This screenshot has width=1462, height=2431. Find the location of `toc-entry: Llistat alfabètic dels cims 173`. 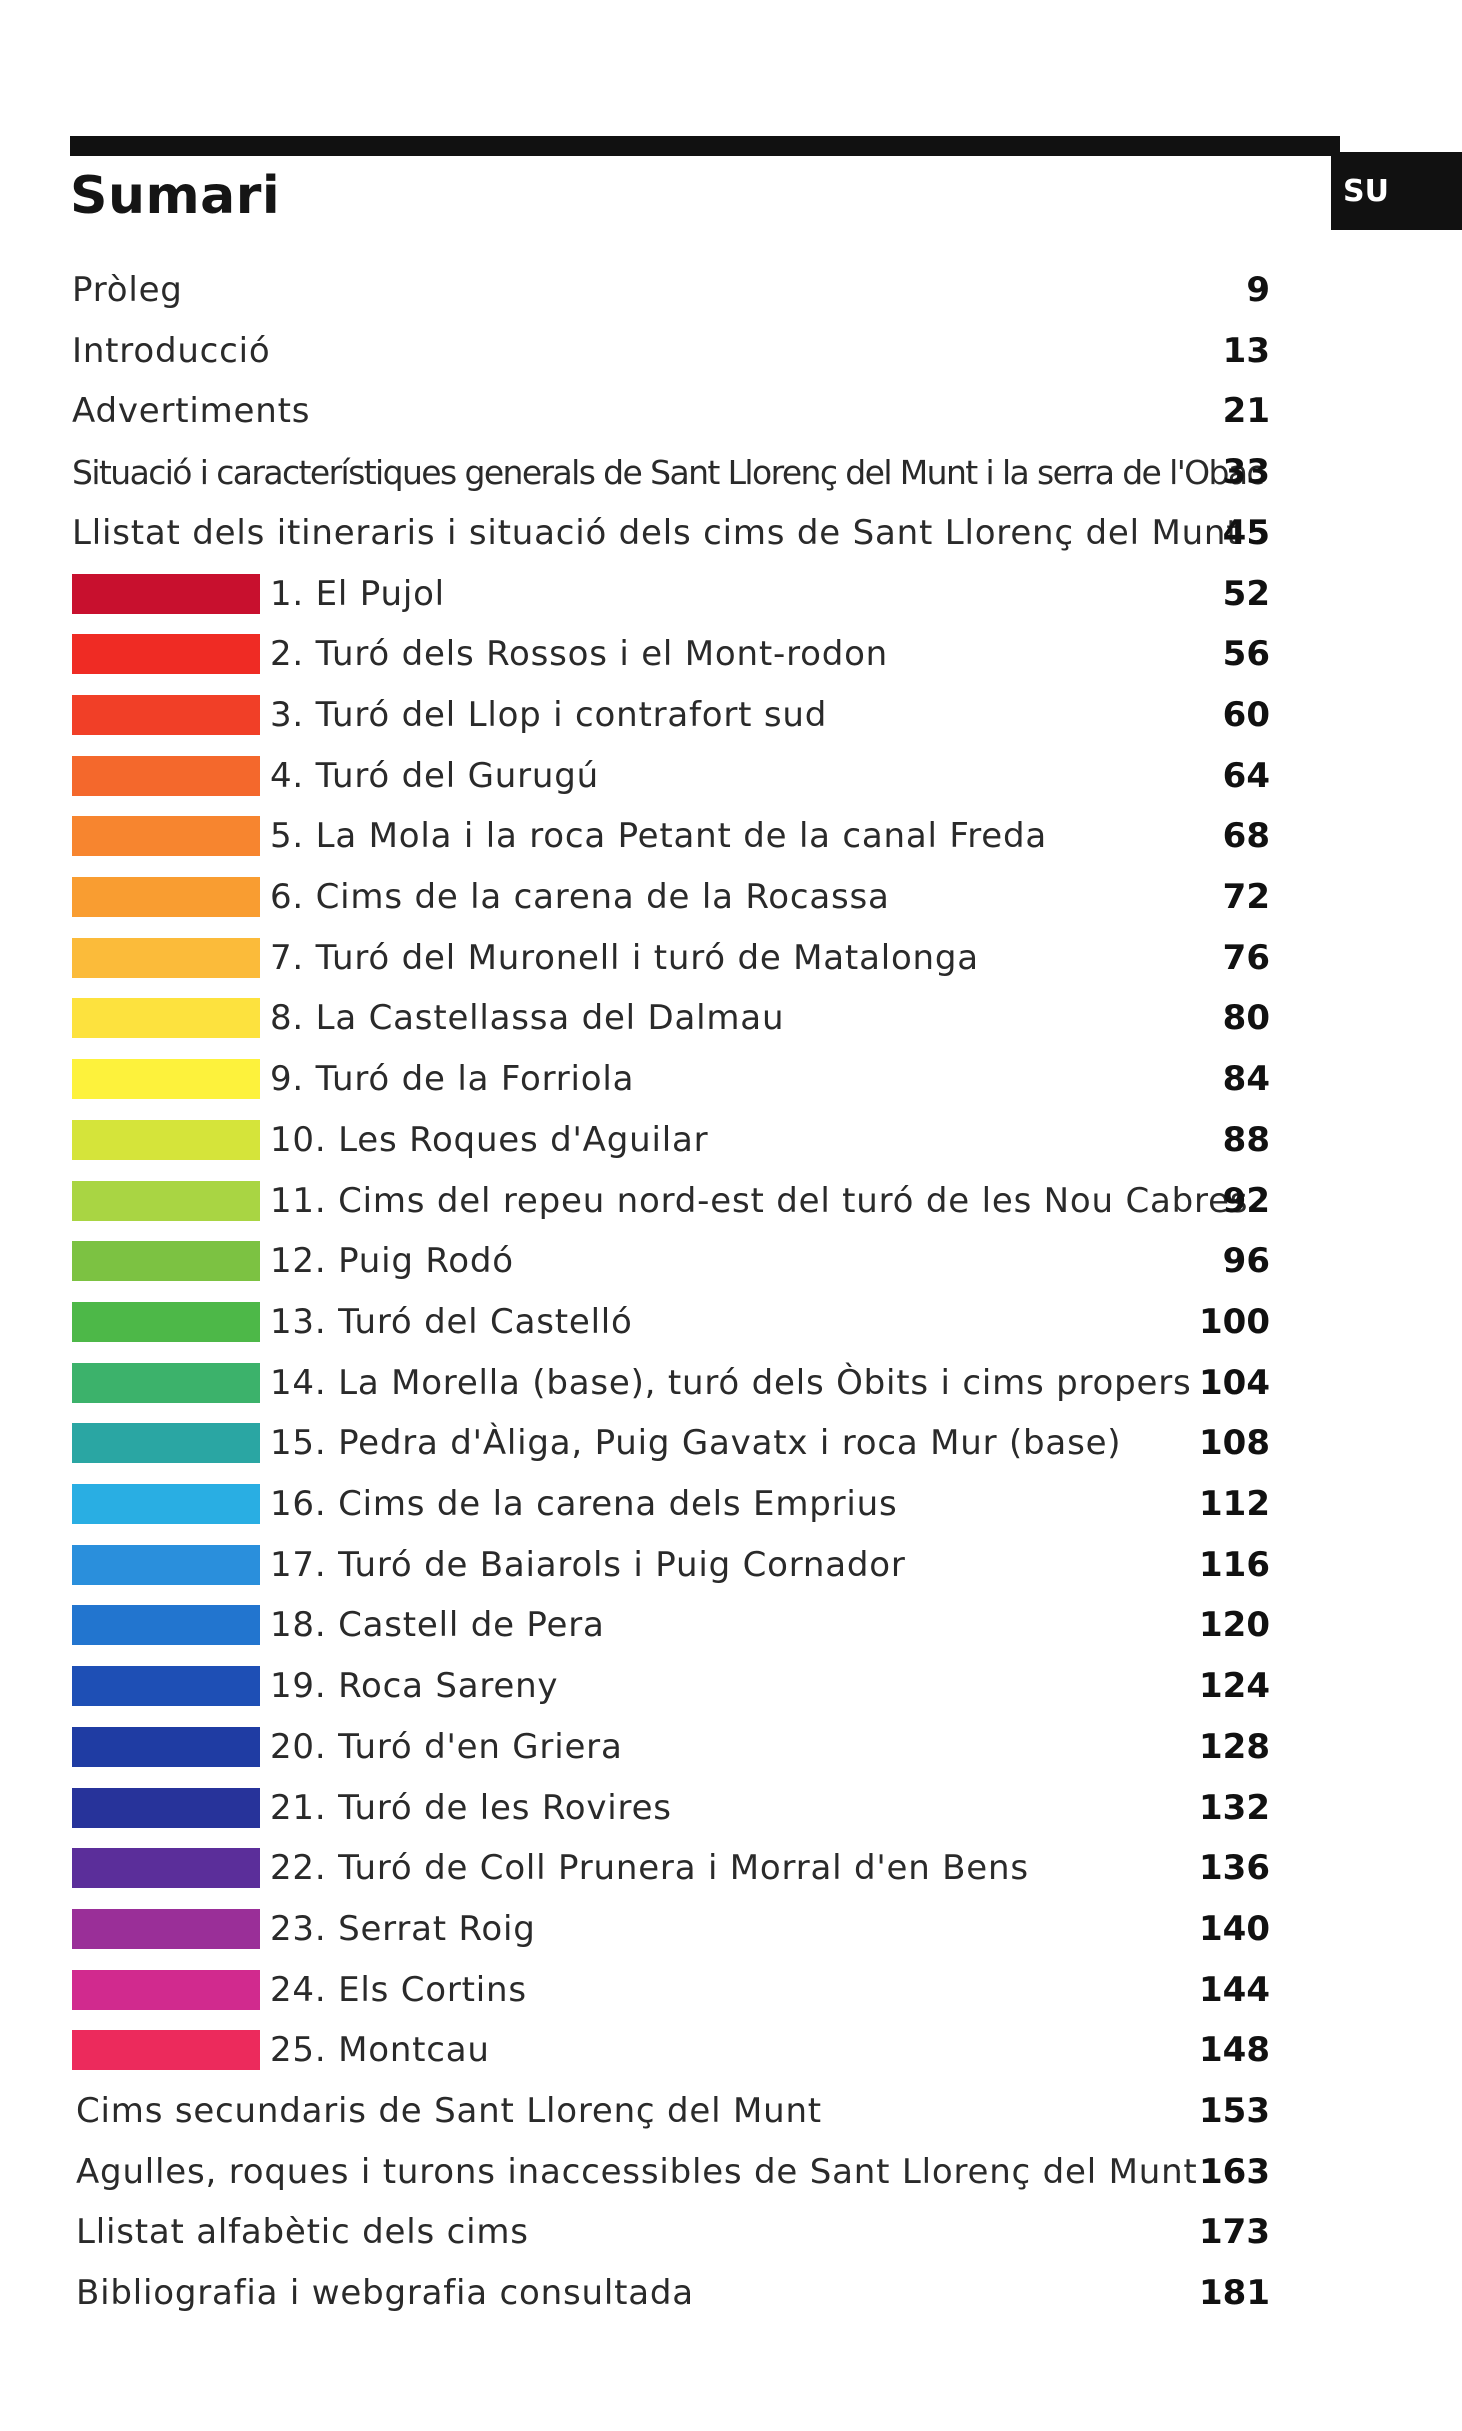

toc-entry: Llistat alfabètic dels cims 173 is located at coordinates (731, 2232).